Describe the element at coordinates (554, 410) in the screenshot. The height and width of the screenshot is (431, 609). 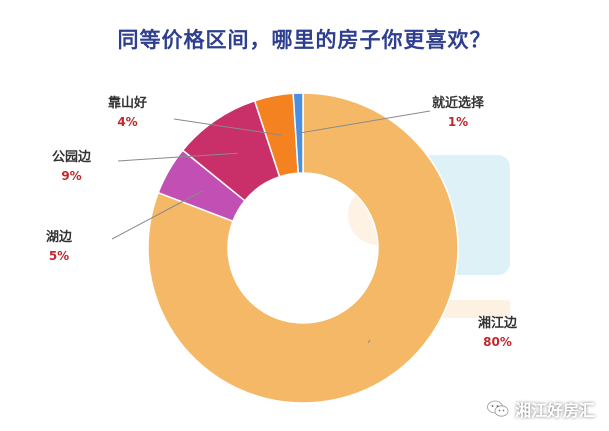
I see `watermark-text: 湘江好房汇` at that location.